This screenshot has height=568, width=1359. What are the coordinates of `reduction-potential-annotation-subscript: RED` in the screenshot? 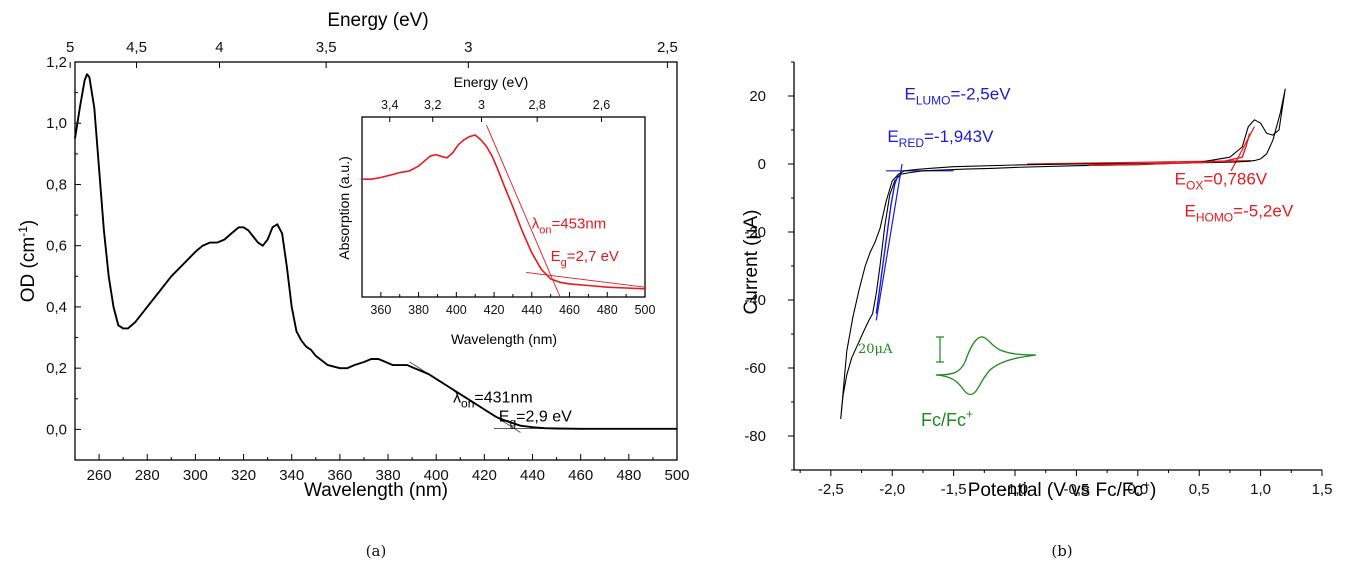 It's located at (912, 143).